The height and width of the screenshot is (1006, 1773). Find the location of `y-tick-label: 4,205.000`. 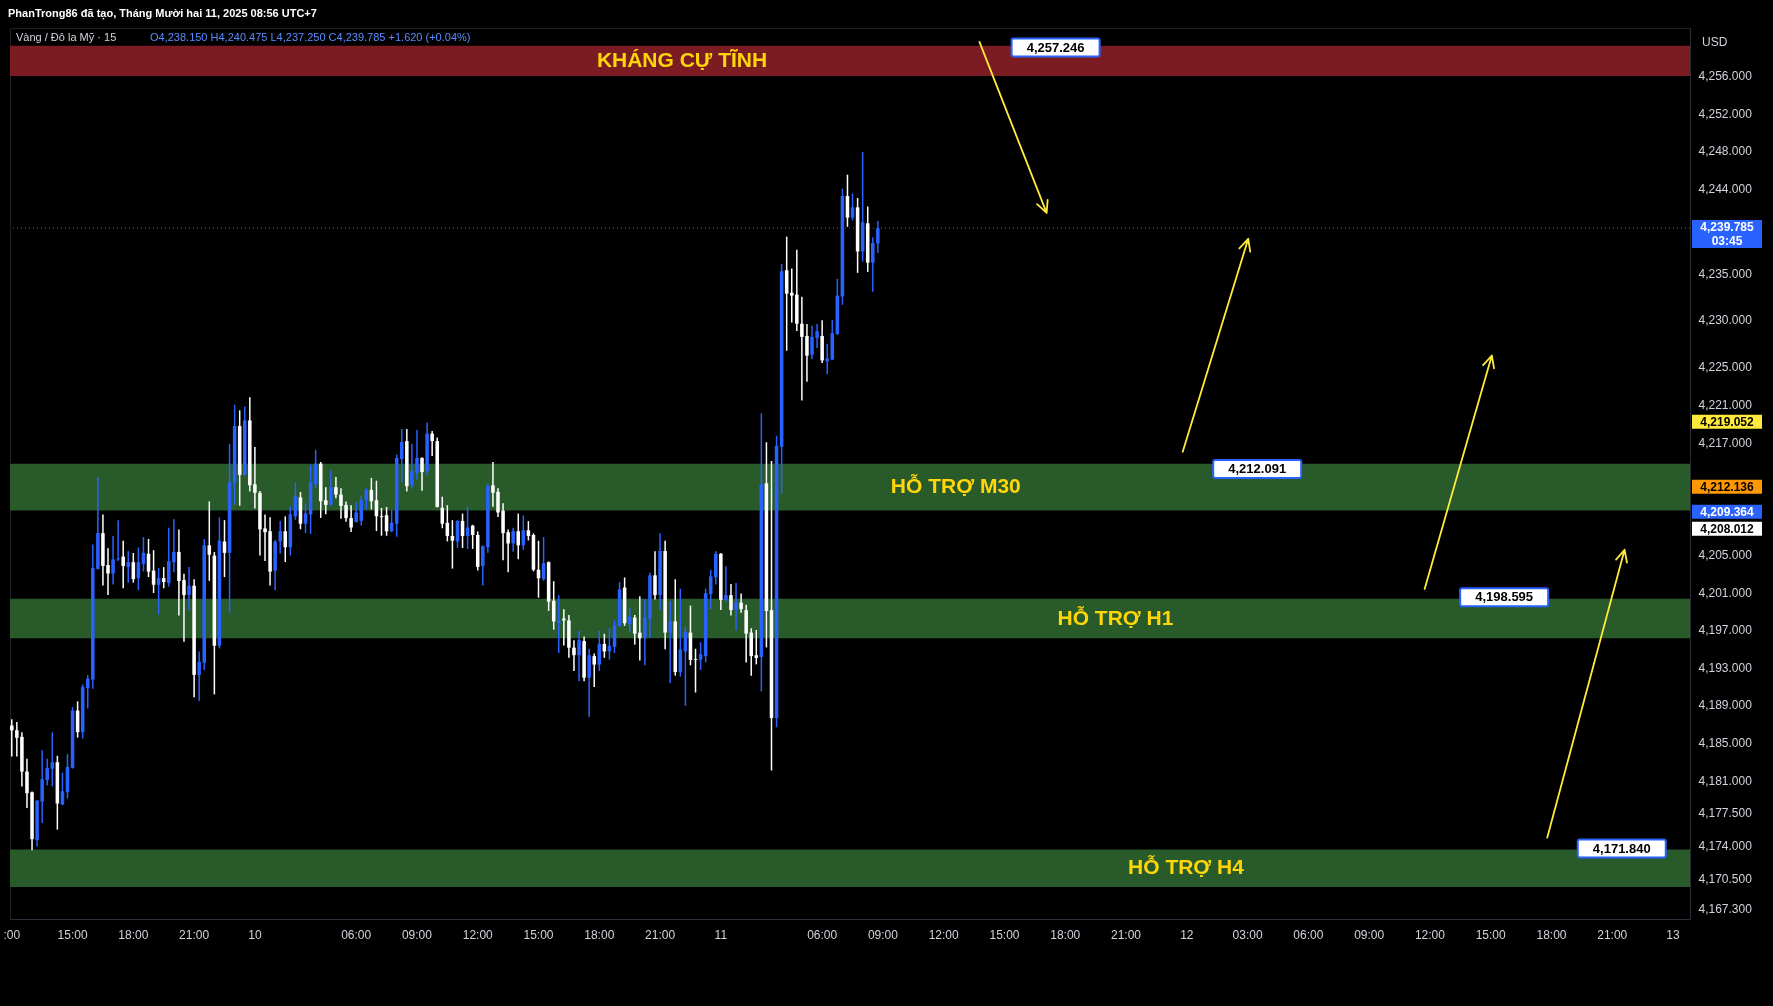

y-tick-label: 4,205.000 is located at coordinates (1725, 555).